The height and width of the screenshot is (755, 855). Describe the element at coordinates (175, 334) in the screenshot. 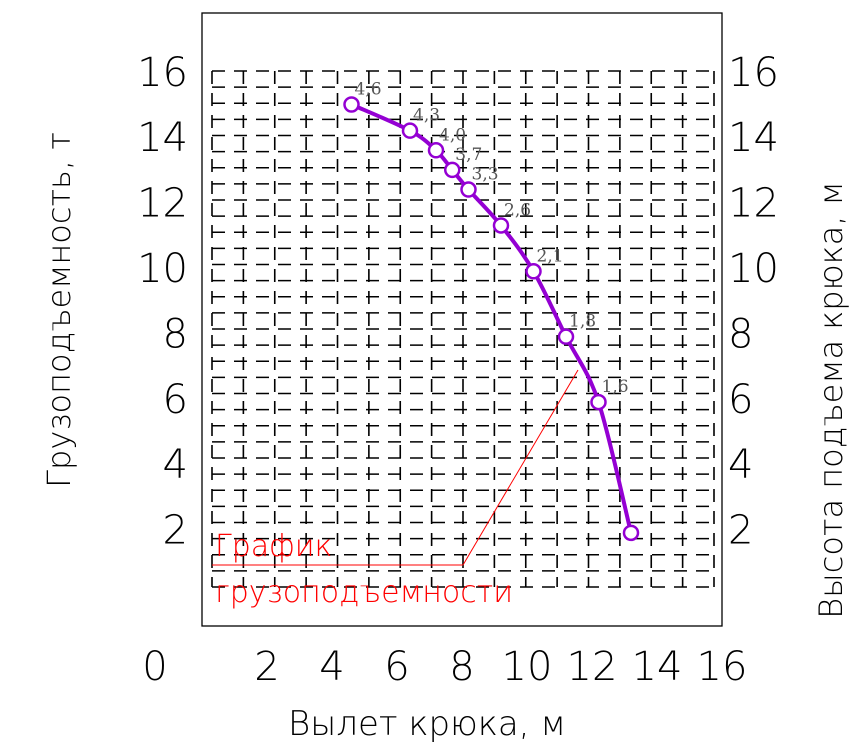

I see `y-tick-label-left: 8` at that location.